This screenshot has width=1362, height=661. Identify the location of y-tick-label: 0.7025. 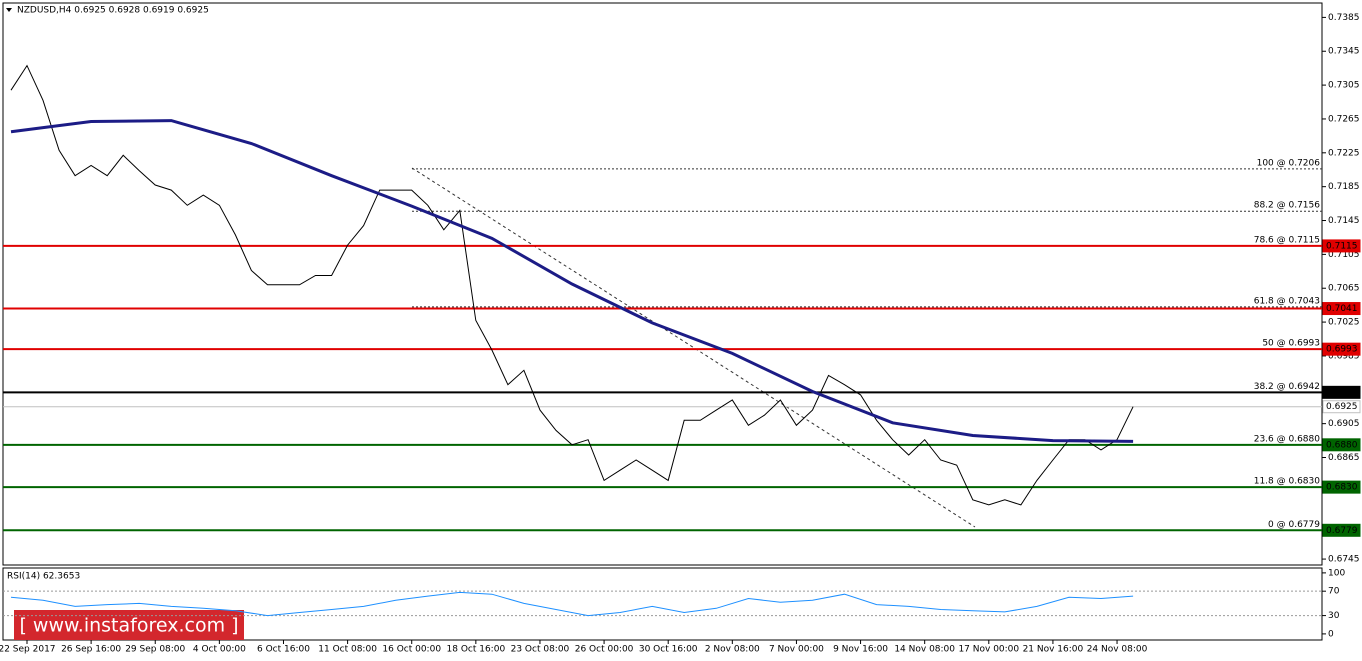
(1344, 323).